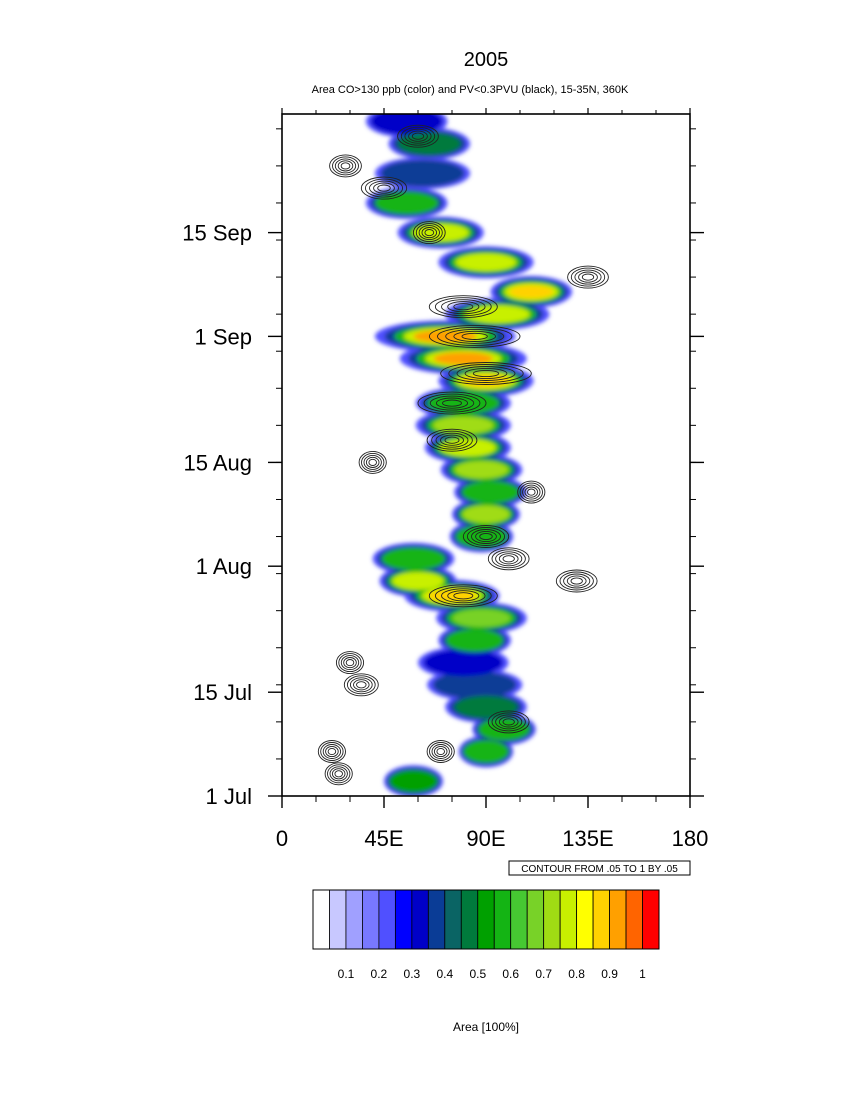 Image resolution: width=850 pixels, height=1100 pixels. Describe the element at coordinates (217, 462) in the screenshot. I see `y-tick-label: 15 Aug` at that location.